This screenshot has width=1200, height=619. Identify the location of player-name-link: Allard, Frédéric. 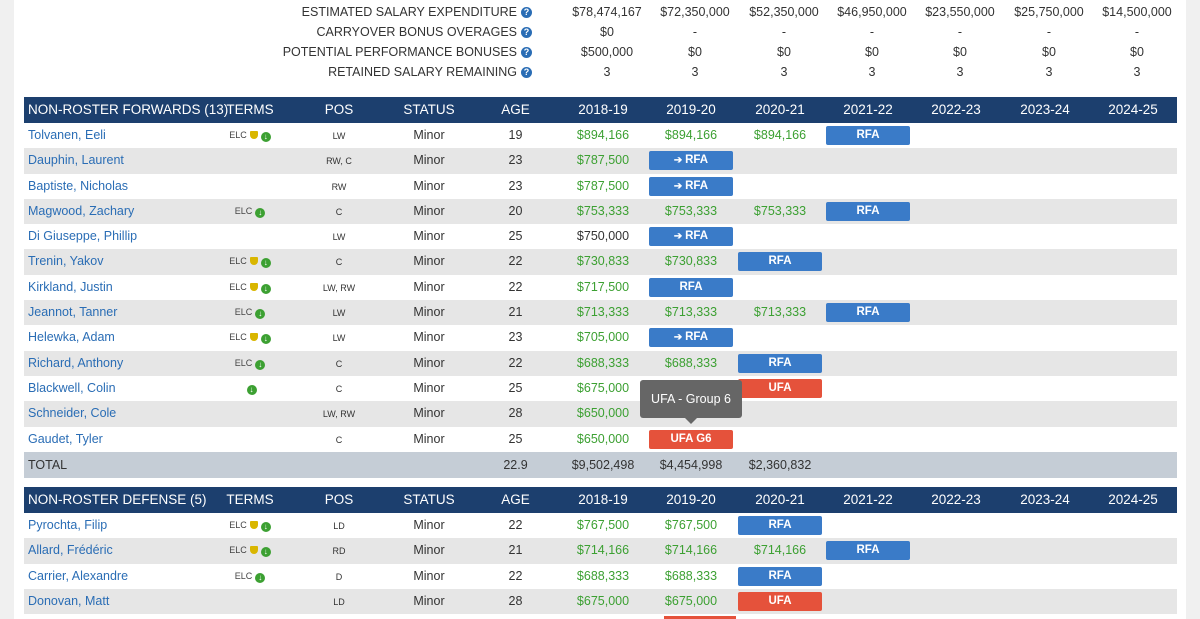
(70, 550).